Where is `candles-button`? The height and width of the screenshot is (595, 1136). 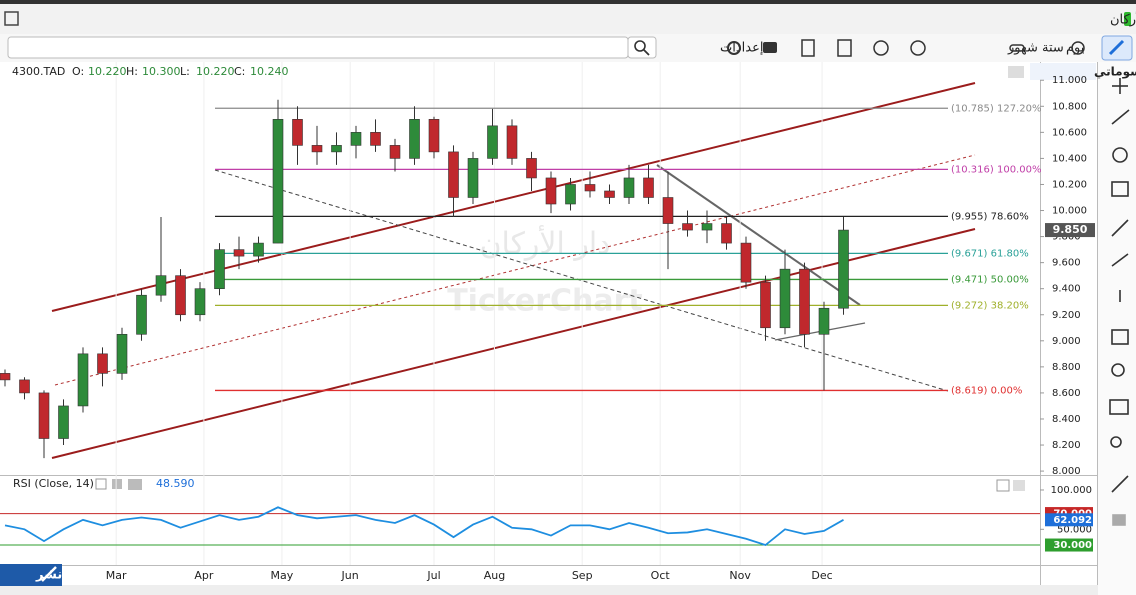 candles-button is located at coordinates (808, 48).